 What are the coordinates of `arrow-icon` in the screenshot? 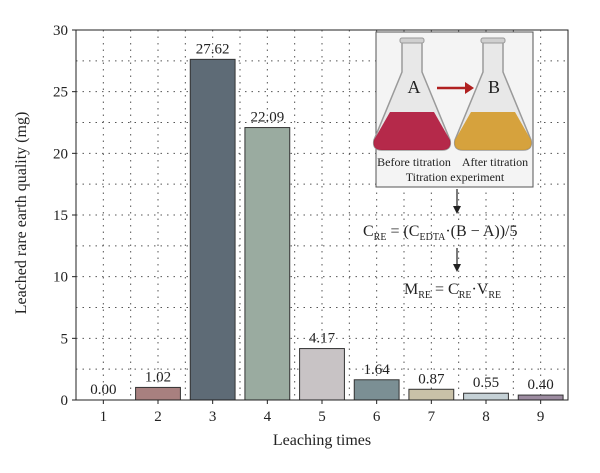 It's located at (455, 88).